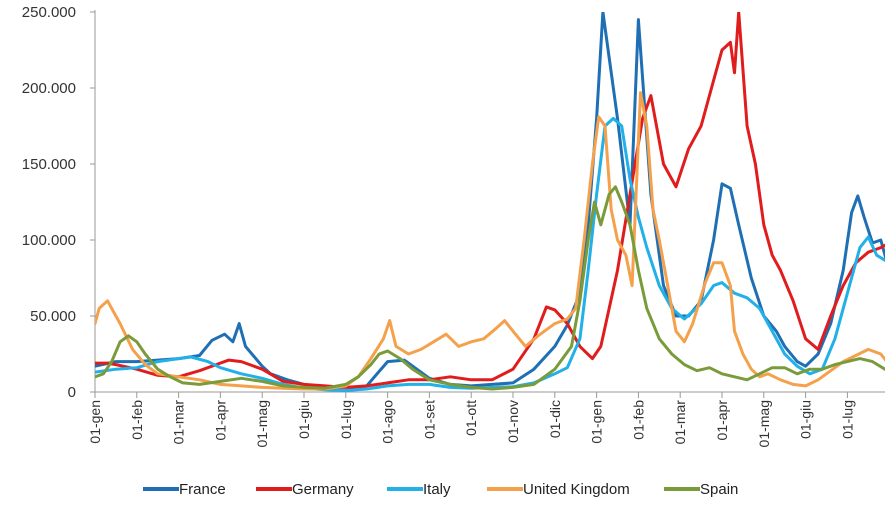 This screenshot has height=517, width=889. I want to click on y-tick-label: 150.000, so click(49, 164).